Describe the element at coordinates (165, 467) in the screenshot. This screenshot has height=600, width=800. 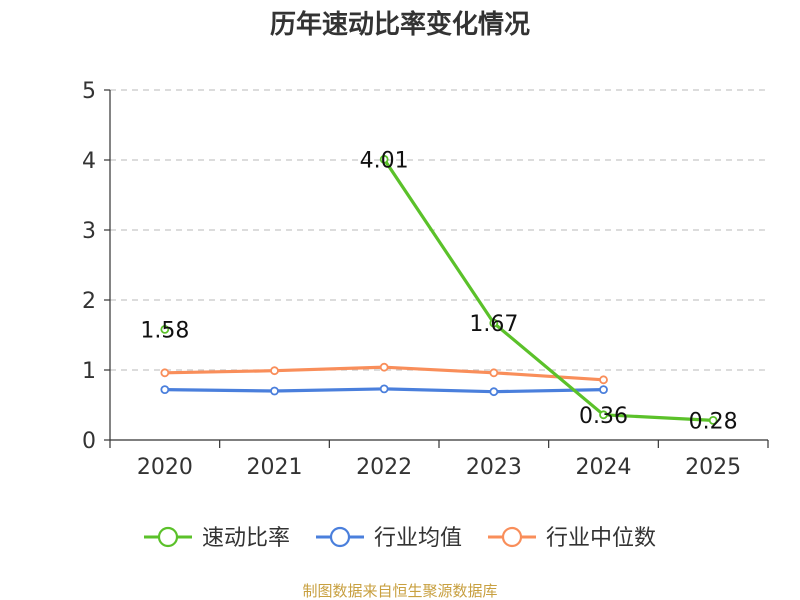
I see `x-tick-label-2020: 2020` at that location.